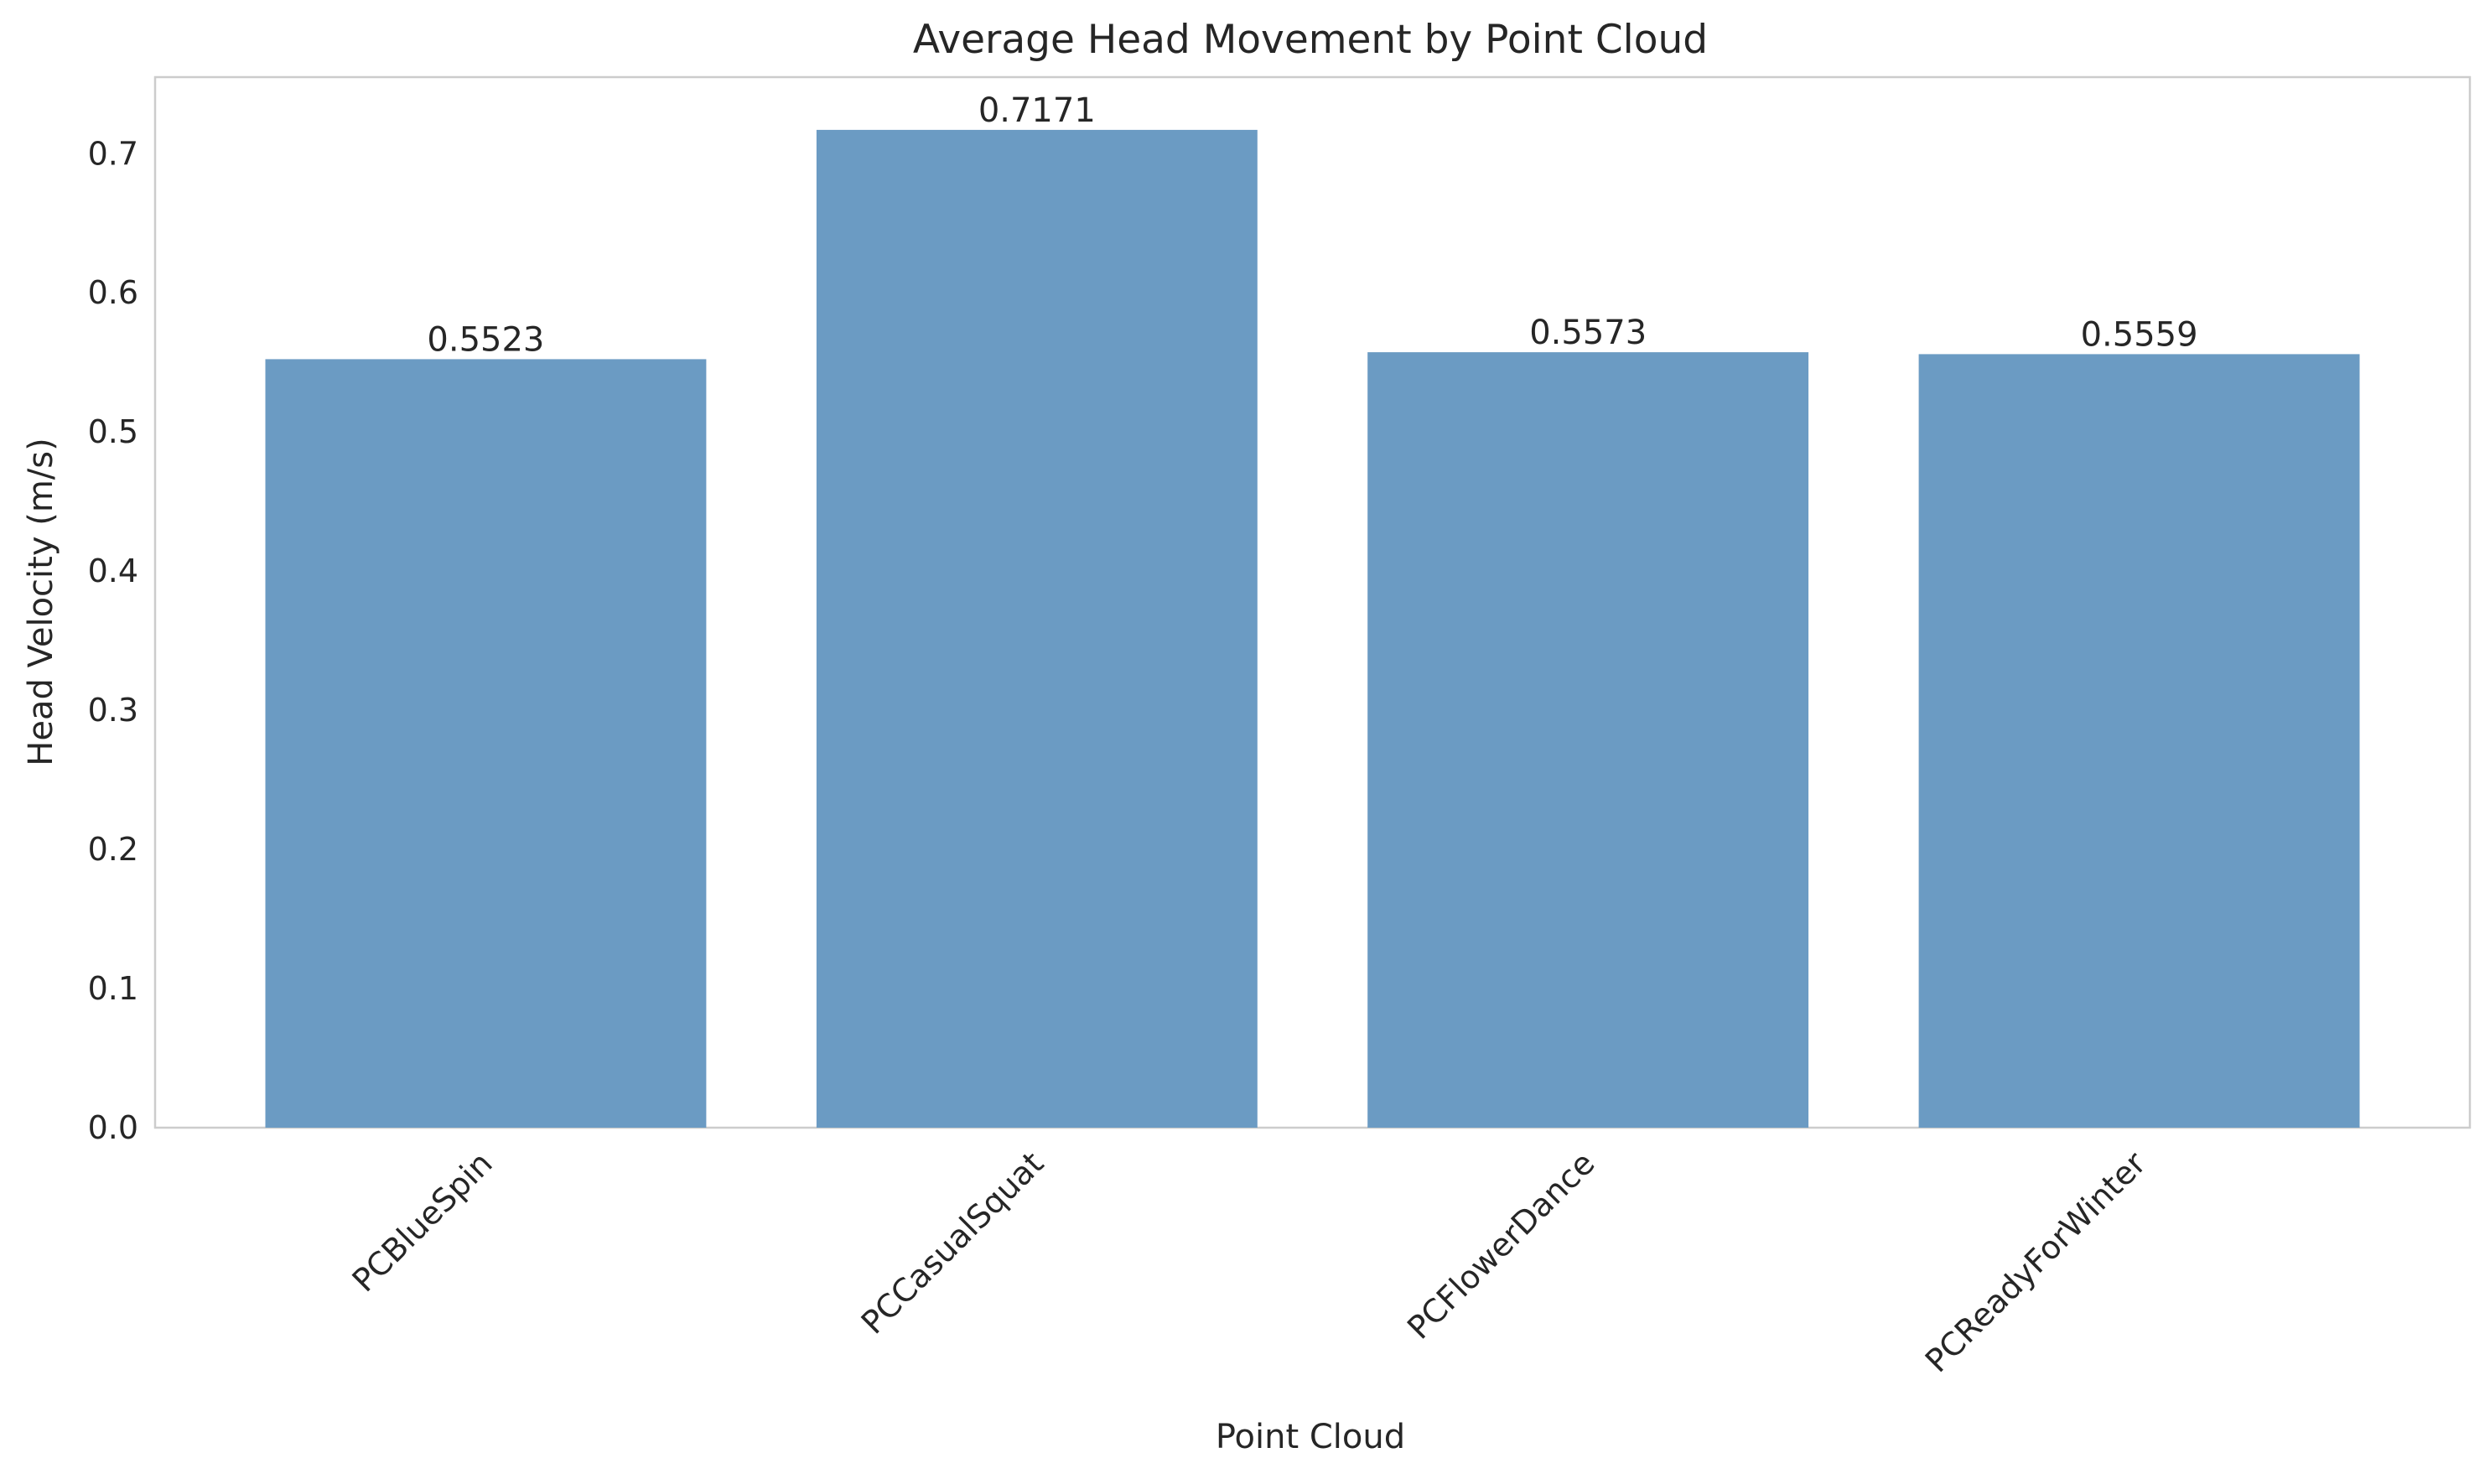 The height and width of the screenshot is (1484, 2490). I want to click on y-tick-label: 0.5, so click(113, 431).